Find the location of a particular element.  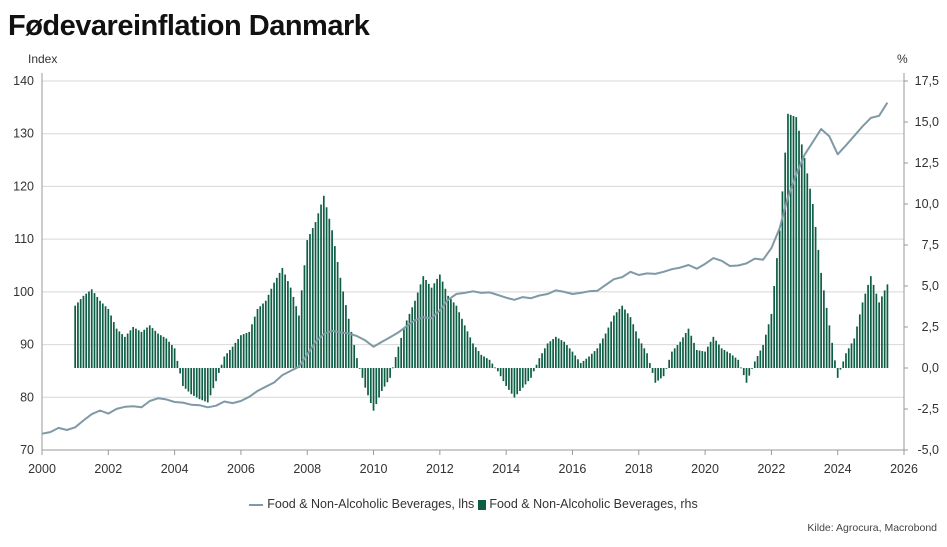

right-axis-unit: % is located at coordinates (902, 59).